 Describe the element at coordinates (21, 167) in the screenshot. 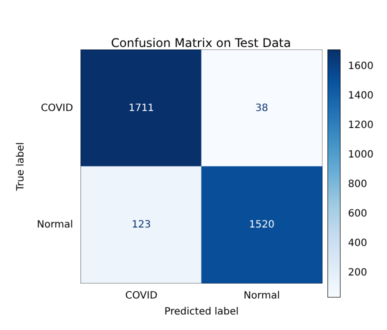

I see `y-axis-title: True label` at that location.